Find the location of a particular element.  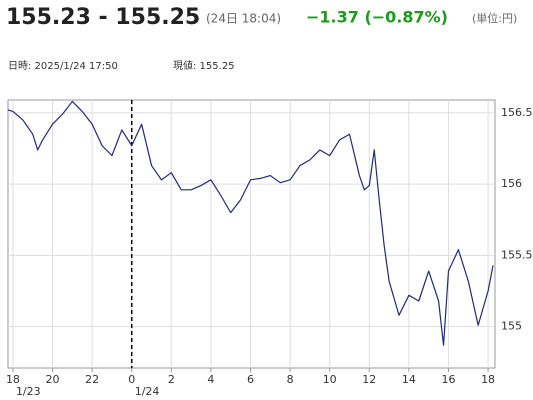

x-tick-label: 4 is located at coordinates (210, 379).